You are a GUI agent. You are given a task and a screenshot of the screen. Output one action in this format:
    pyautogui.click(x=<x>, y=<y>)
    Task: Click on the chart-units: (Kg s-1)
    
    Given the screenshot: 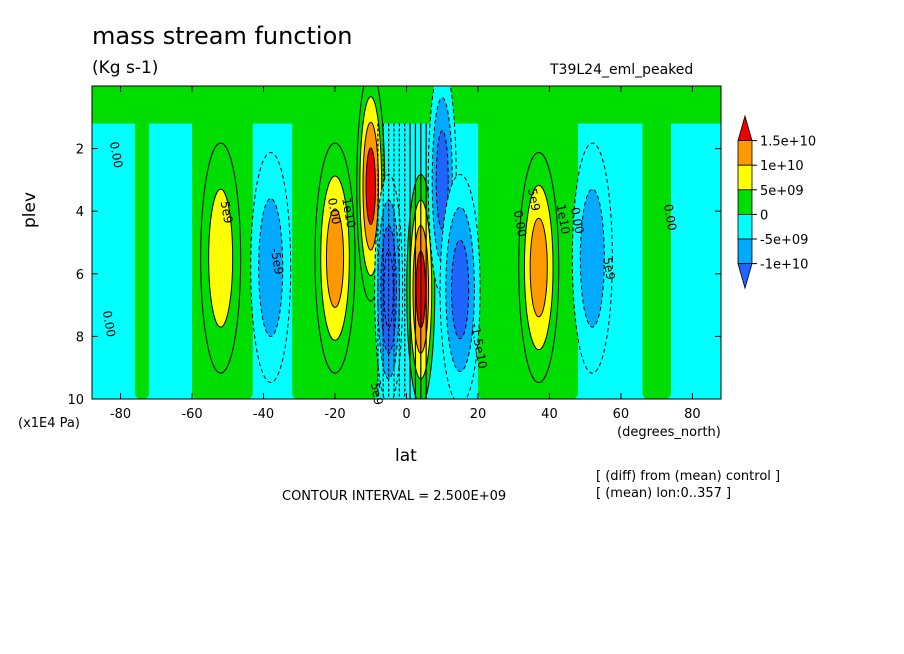 What is the action you would take?
    pyautogui.click(x=125, y=68)
    